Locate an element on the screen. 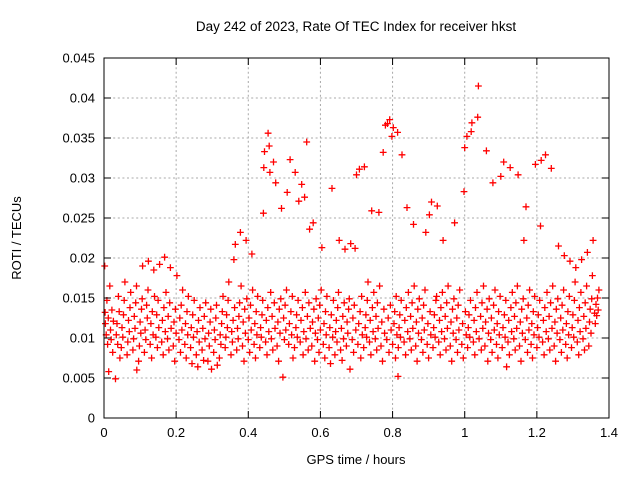 The width and height of the screenshot is (640, 480). x-tick-label: 0.6 is located at coordinates (320, 432).